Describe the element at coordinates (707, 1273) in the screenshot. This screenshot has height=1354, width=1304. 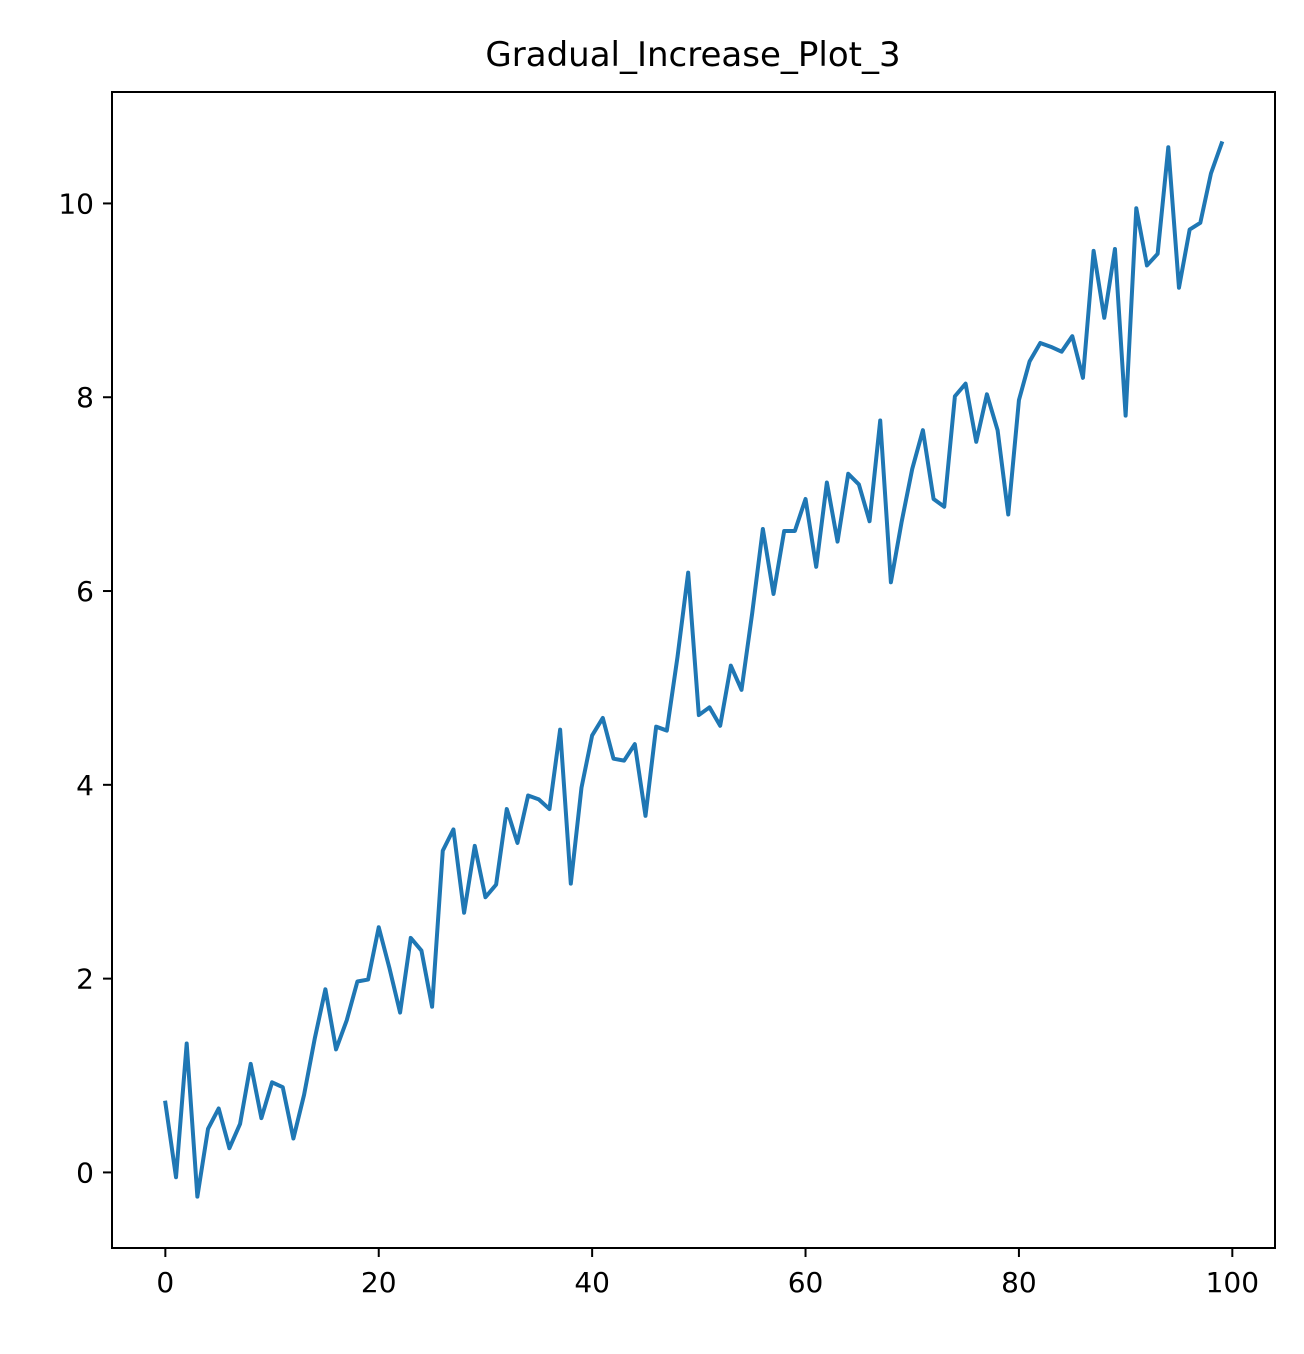
I see `x-axis: 0 20 40 60 80 100` at that location.